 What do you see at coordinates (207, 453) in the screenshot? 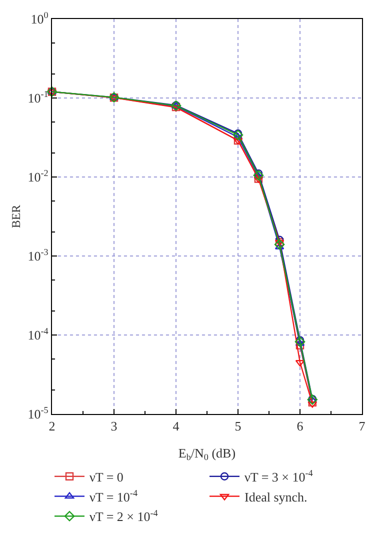
I see `x-axis-title: E$_{b}$/N$_{0}$ (dB)` at bounding box center [207, 453].